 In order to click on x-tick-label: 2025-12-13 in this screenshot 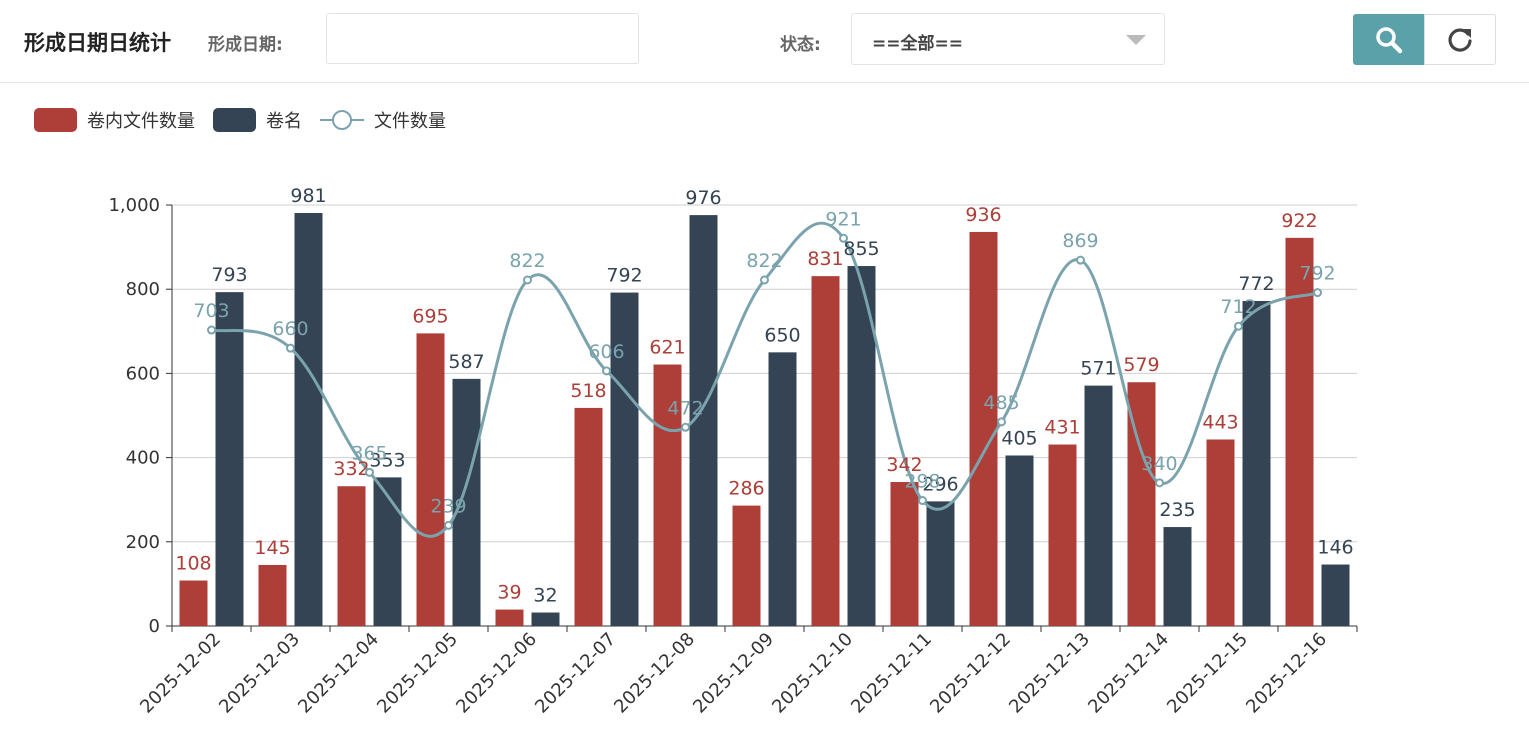, I will do `click(1049, 673)`.